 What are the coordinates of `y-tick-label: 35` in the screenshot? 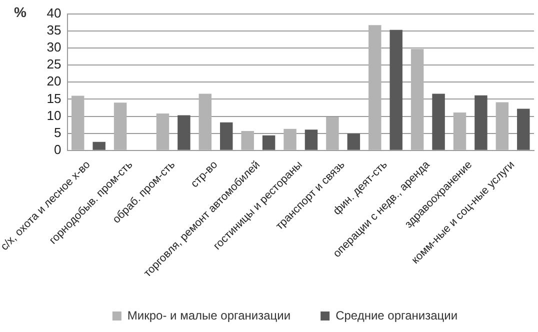 It's located at (54, 30).